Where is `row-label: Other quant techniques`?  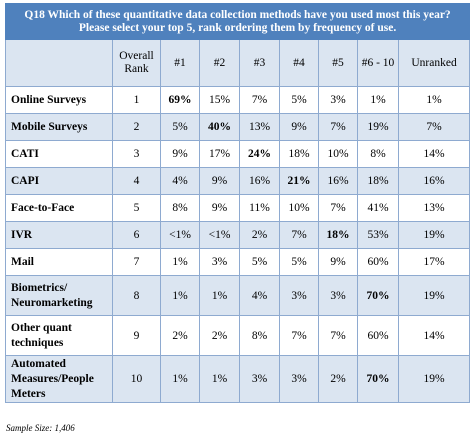 row-label: Other quant techniques is located at coordinates (59, 335).